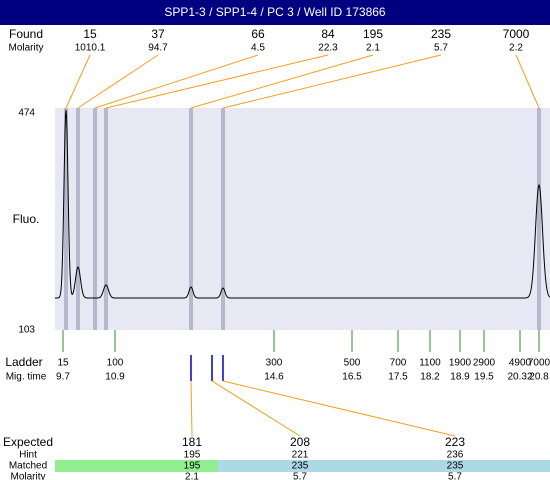 The width and height of the screenshot is (550, 480). Describe the element at coordinates (460, 377) in the screenshot. I see `mig-time: 18.9` at that location.